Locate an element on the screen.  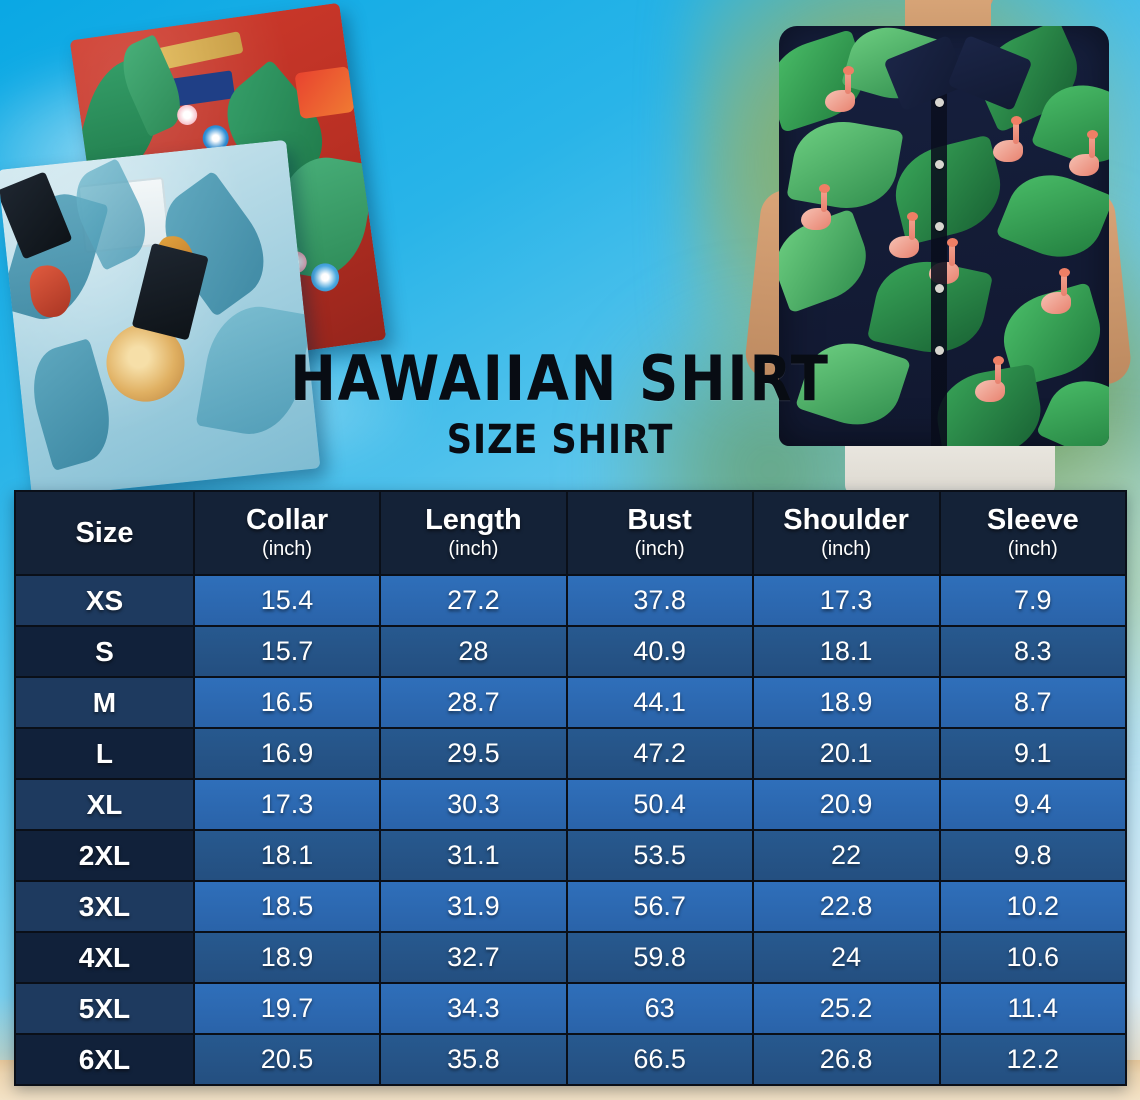
cell-collar: 18.1 is located at coordinates (287, 855).